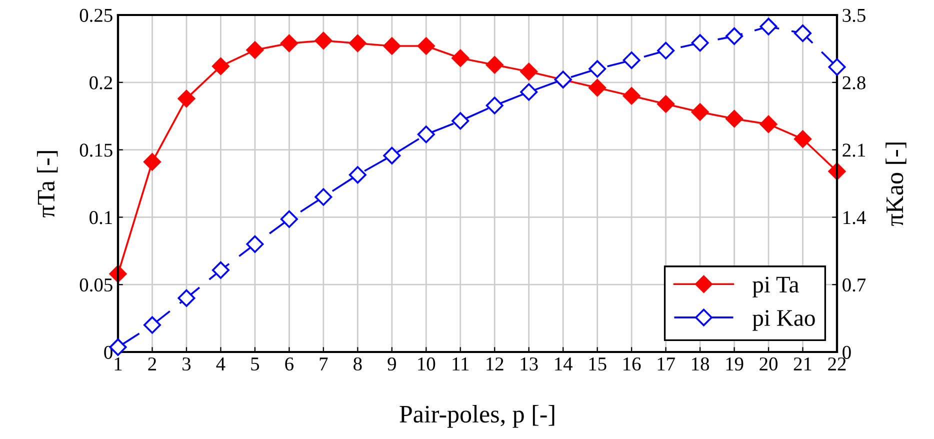  What do you see at coordinates (101, 83) in the screenshot?
I see `y-tick-label: 0.2` at bounding box center [101, 83].